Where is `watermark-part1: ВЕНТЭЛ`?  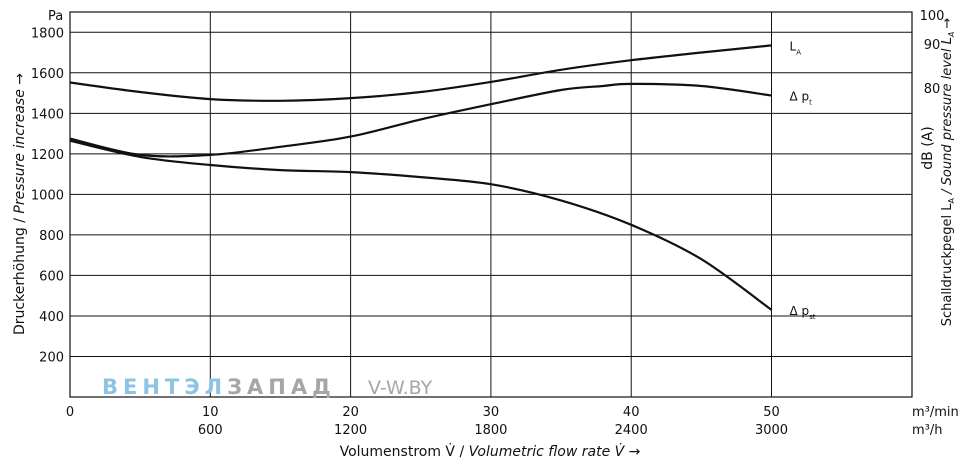 watermark-part1: ВЕНТЭЛ is located at coordinates (164, 387).